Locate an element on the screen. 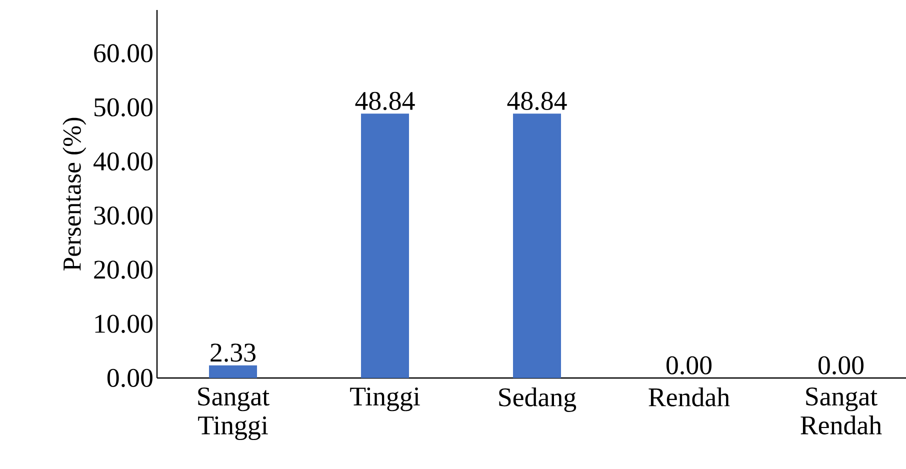 The image size is (906, 469). x-tick-label: Sedang is located at coordinates (537, 399).